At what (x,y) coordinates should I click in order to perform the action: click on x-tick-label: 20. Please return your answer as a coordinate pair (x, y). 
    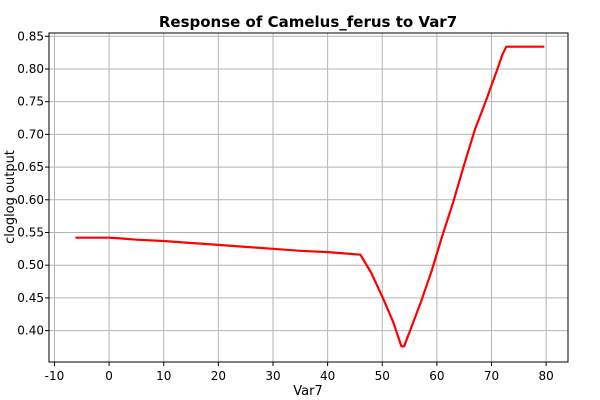
    Looking at the image, I should click on (218, 376).